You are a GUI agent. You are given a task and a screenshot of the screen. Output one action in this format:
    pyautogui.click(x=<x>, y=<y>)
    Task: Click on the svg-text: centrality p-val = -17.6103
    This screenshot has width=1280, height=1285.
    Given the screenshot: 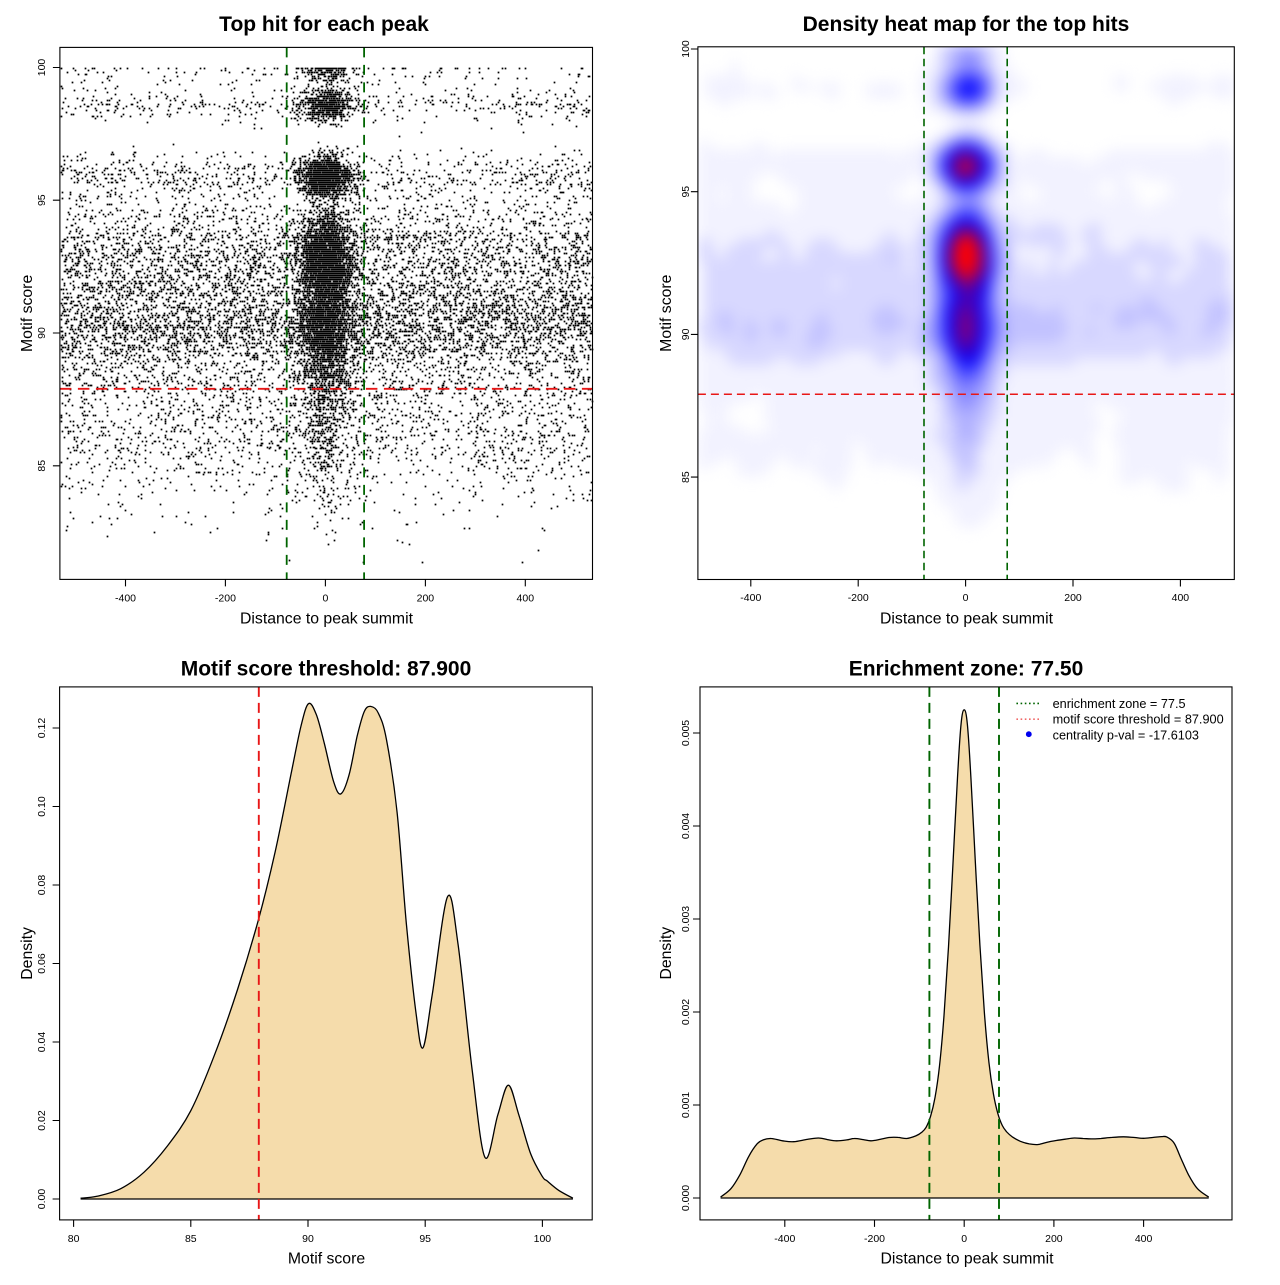 What is the action you would take?
    pyautogui.click(x=1126, y=735)
    